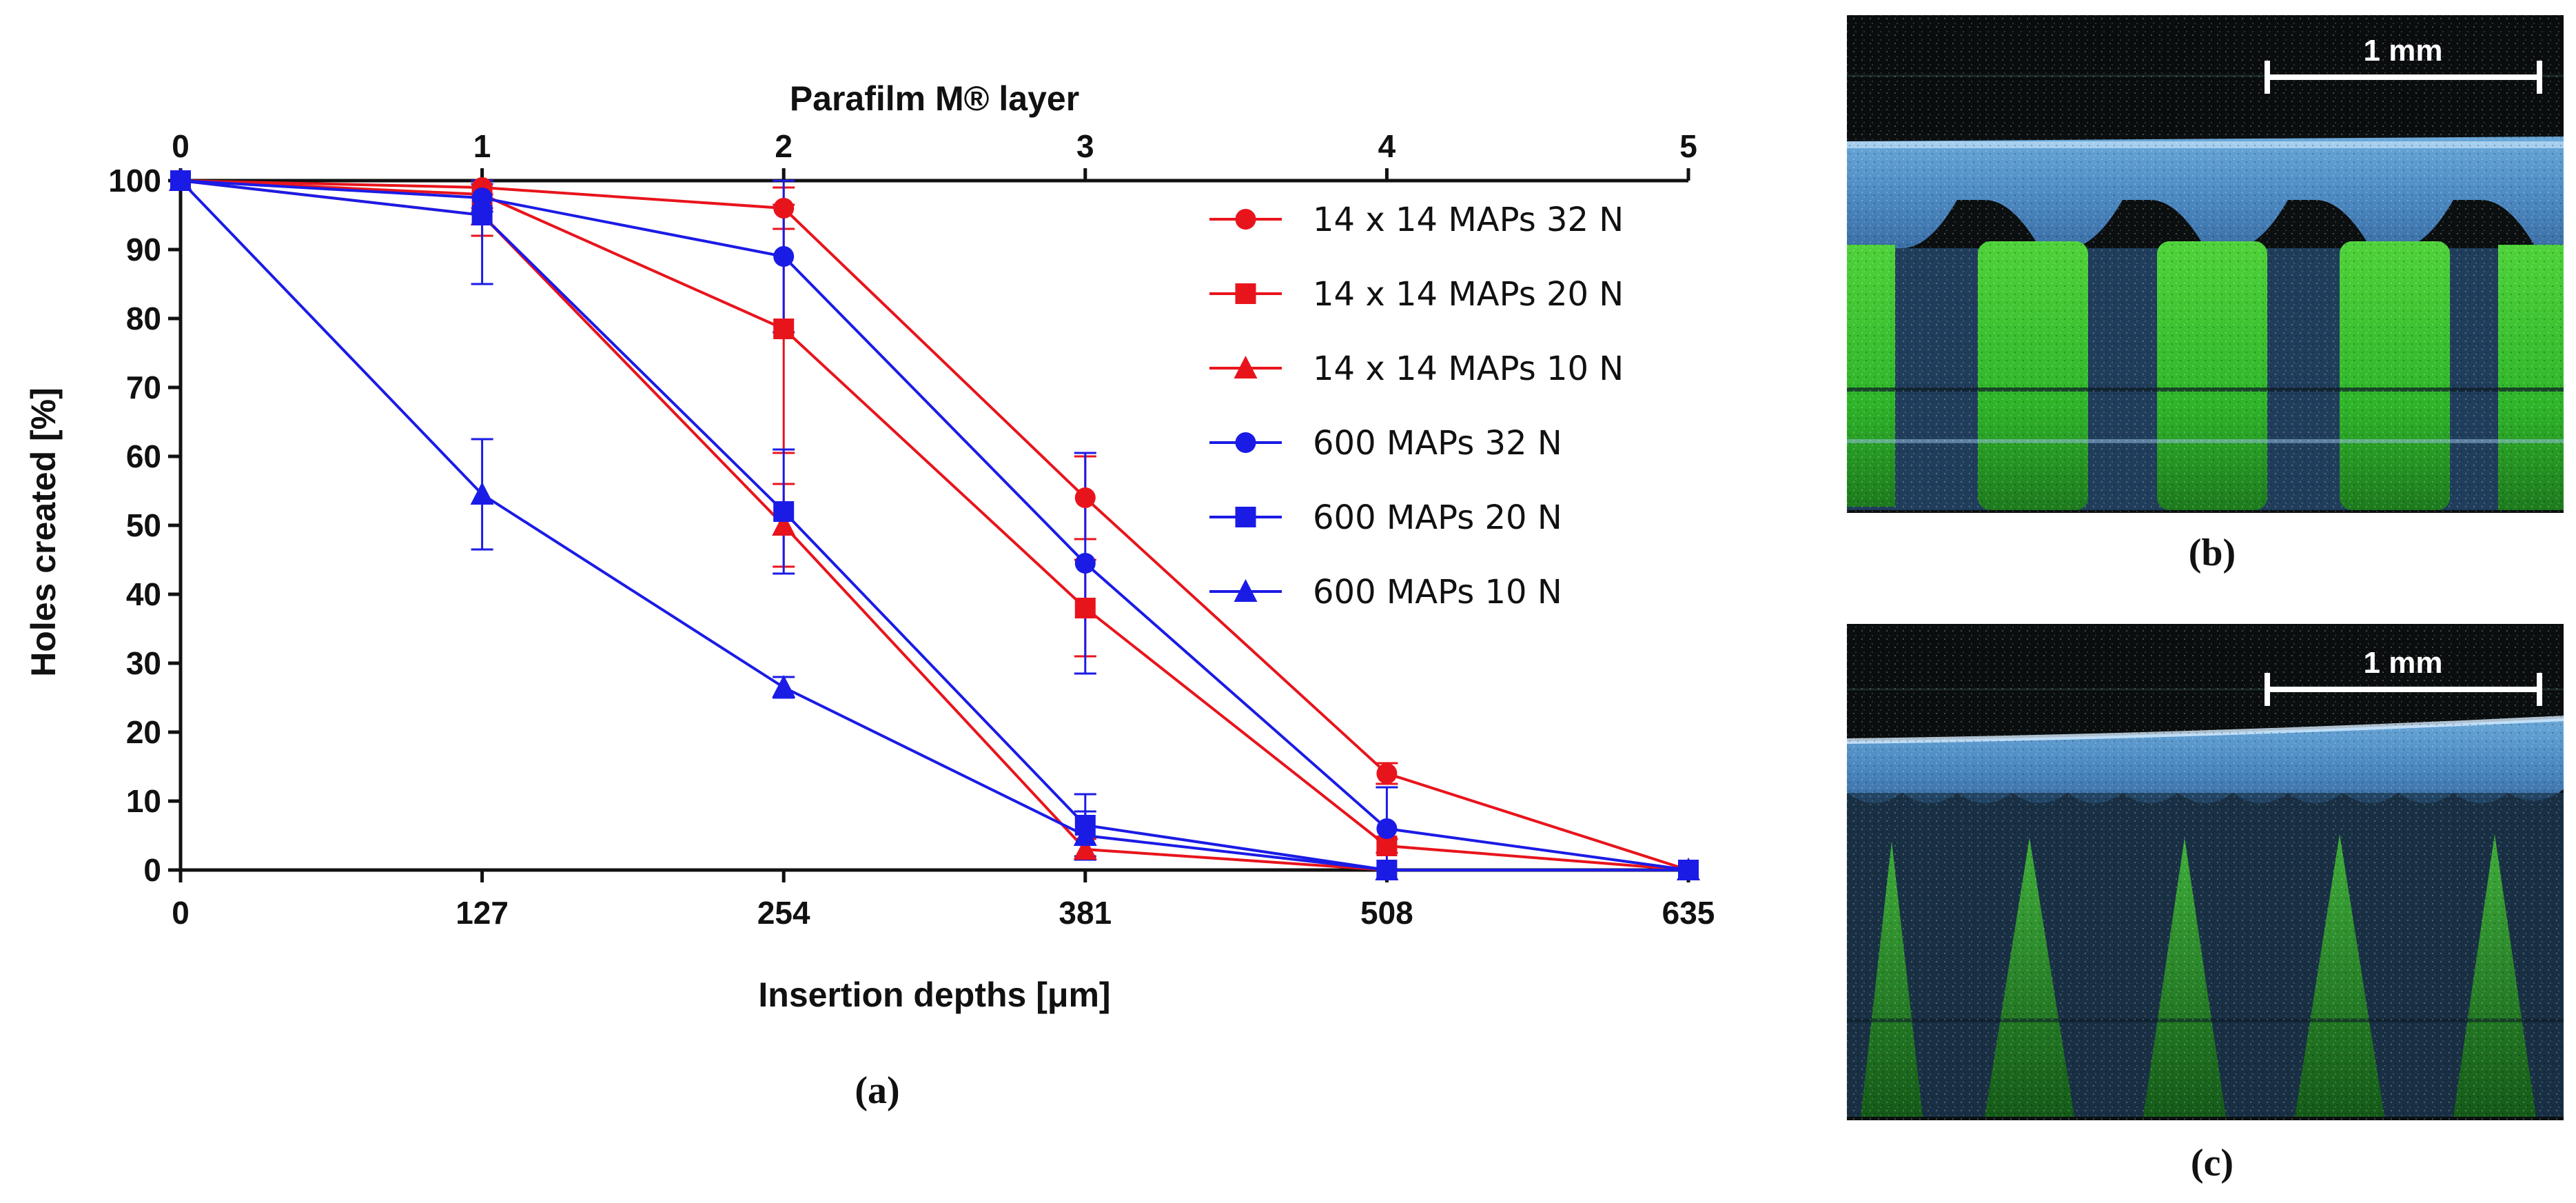 This screenshot has width=2576, height=1203. Describe the element at coordinates (143, 732) in the screenshot. I see `y-tick-label: 20` at that location.